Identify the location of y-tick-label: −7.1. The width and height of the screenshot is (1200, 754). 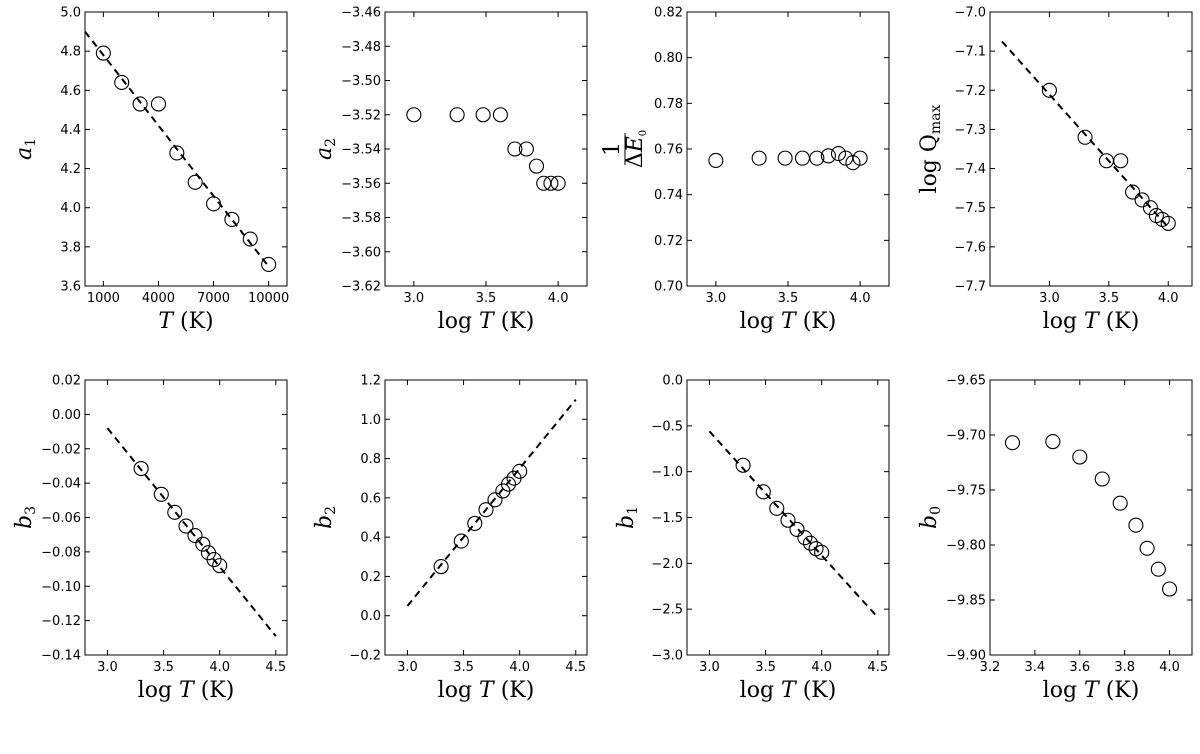
(970, 52).